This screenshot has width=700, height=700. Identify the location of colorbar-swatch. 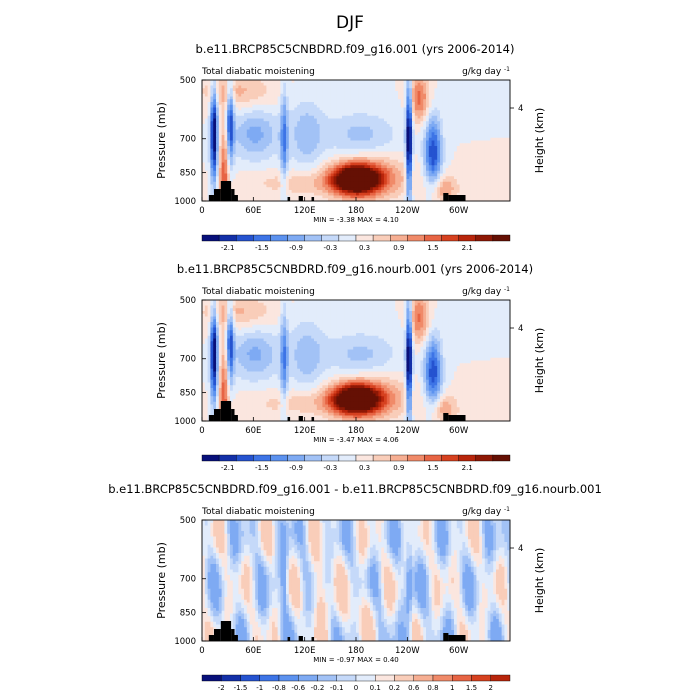
(313, 238).